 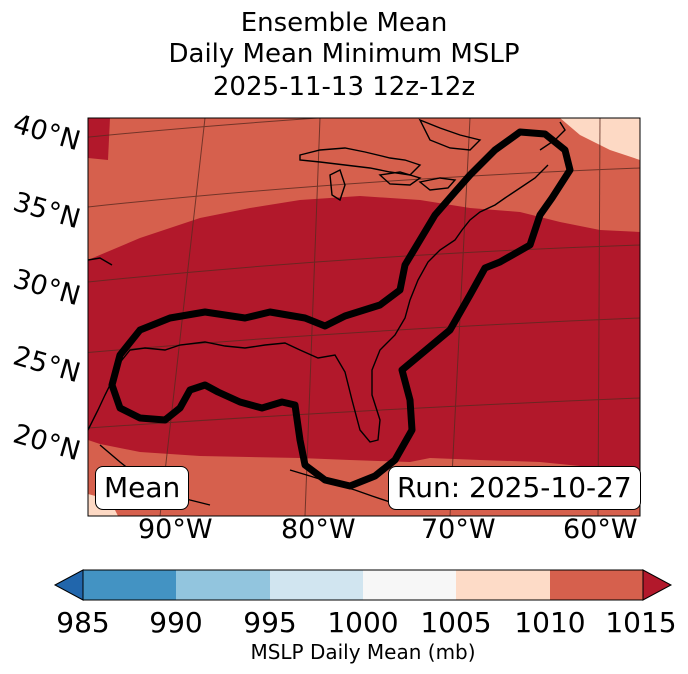 What do you see at coordinates (657, 585) in the screenshot?
I see `colorbar-extend-high` at bounding box center [657, 585].